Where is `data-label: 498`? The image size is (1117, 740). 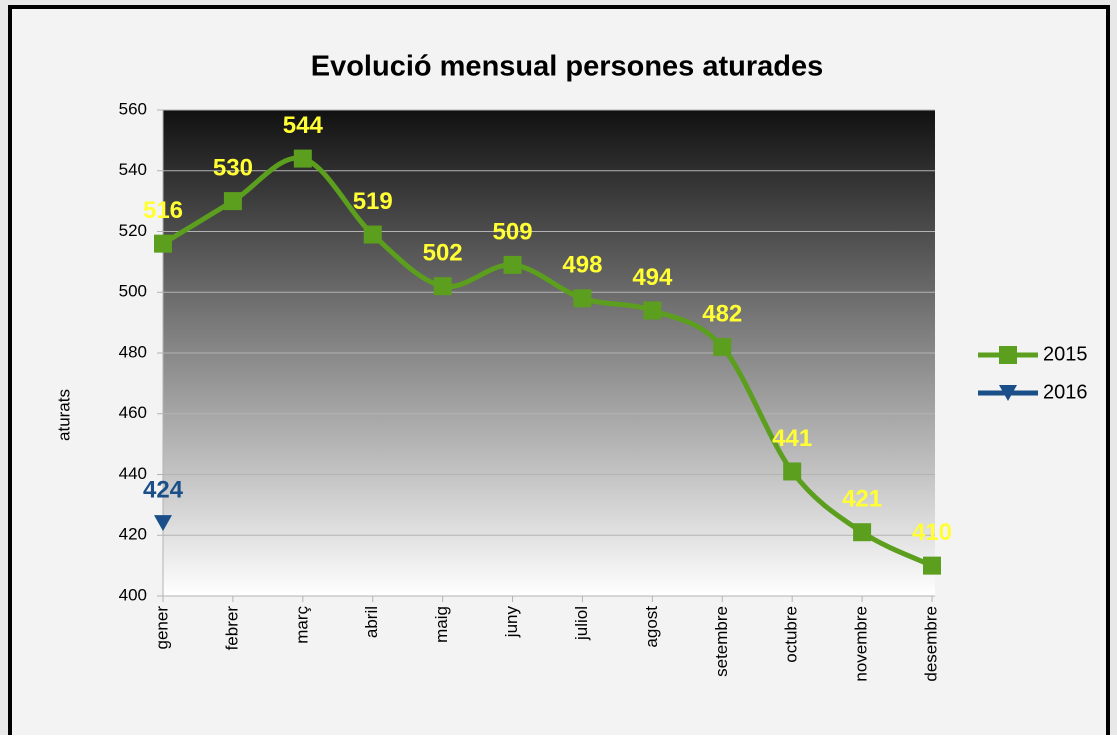
data-label: 498 is located at coordinates (582, 265).